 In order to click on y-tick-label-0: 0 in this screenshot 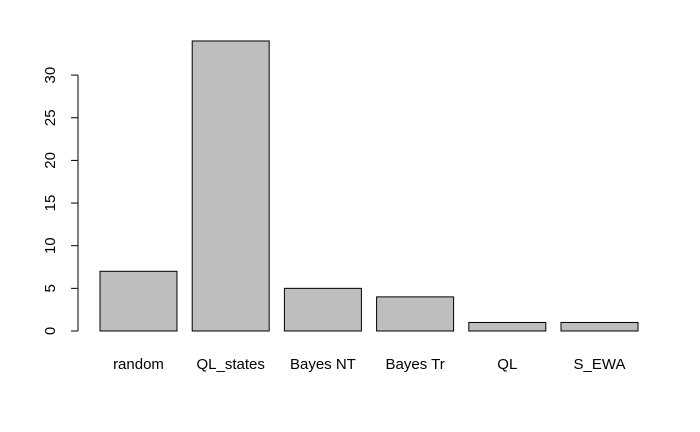, I will do `click(50, 331)`.